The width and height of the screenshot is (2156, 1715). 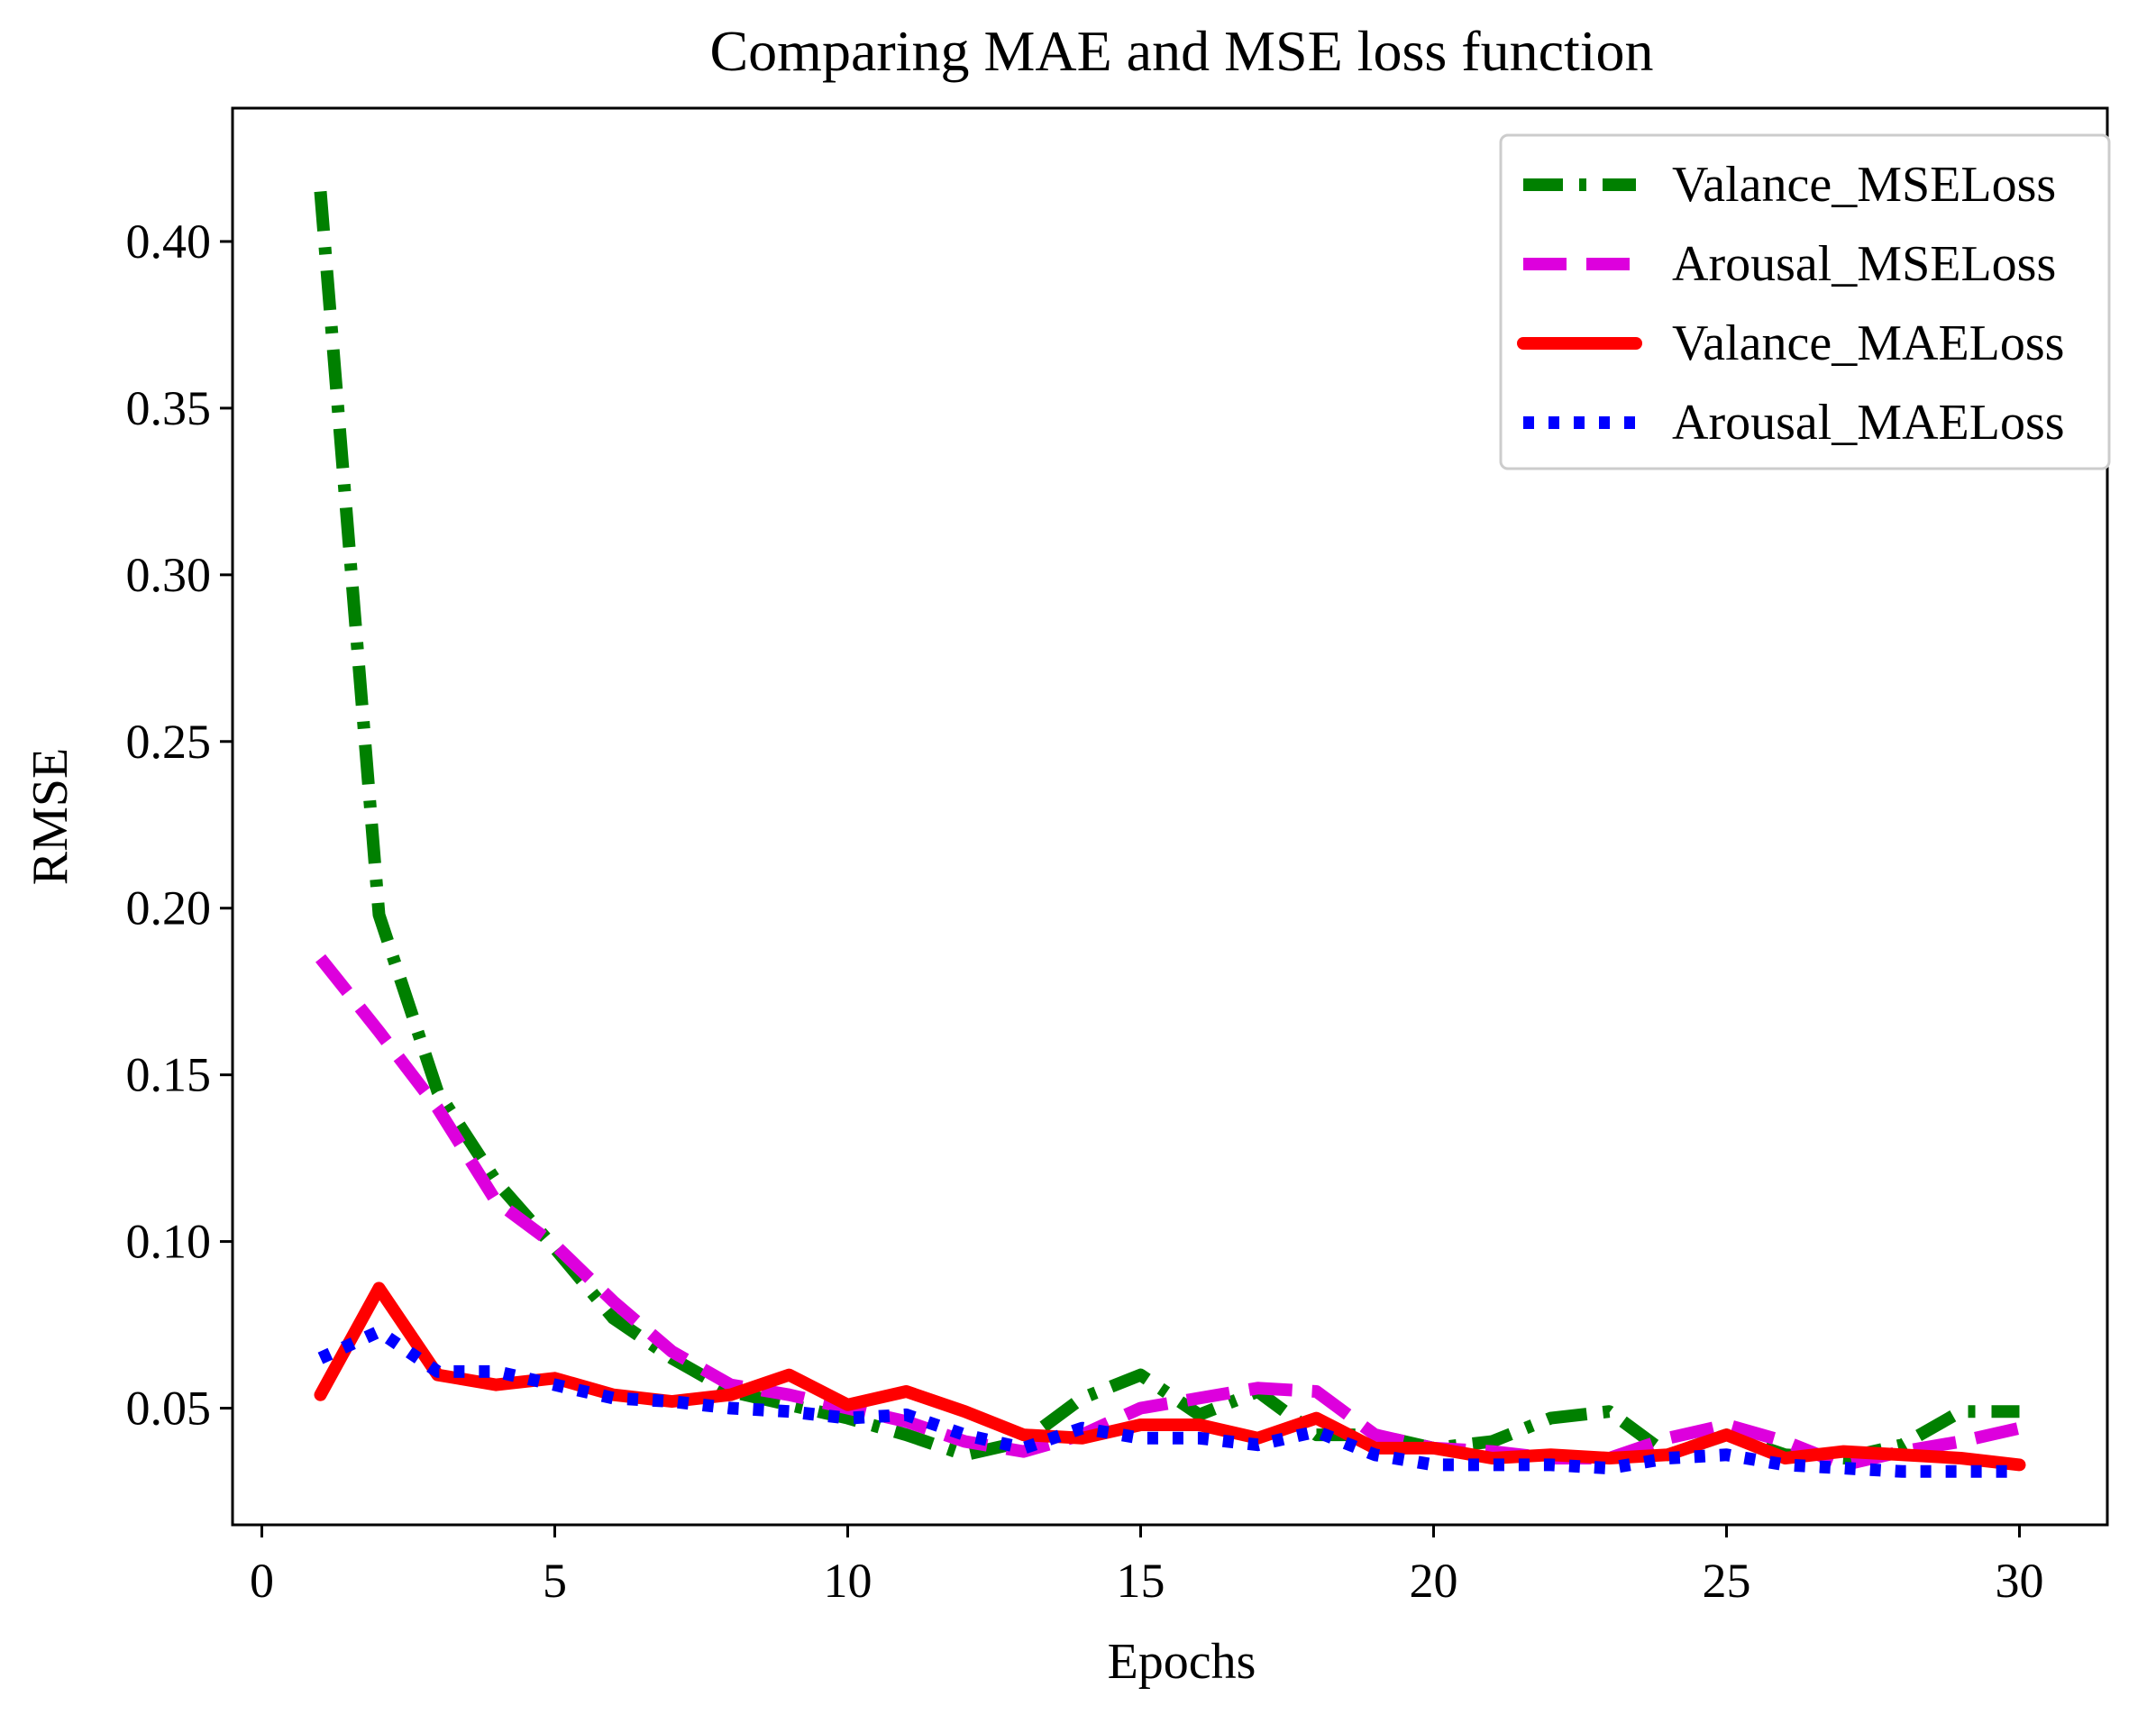 What do you see at coordinates (169, 1075) in the screenshot?
I see `y-tick-label: 0.15` at bounding box center [169, 1075].